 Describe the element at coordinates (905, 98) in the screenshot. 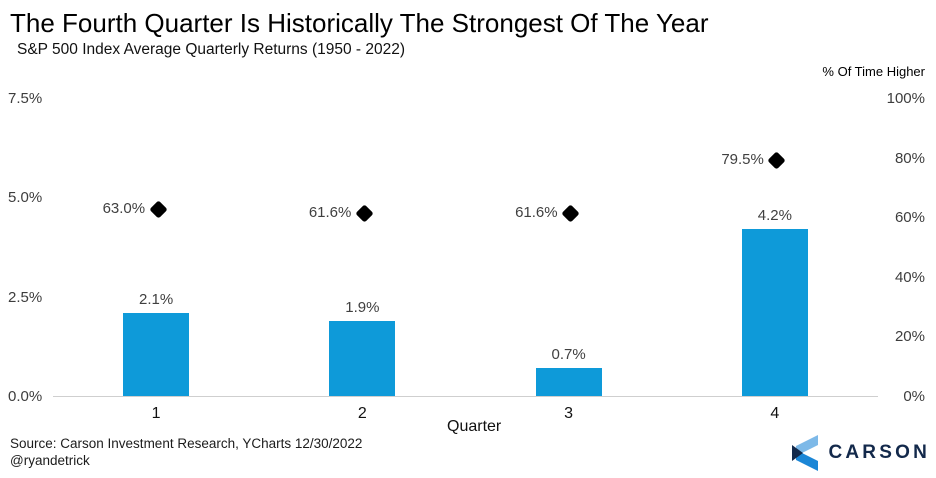

I see `y-axis-right-tick-label: 100%` at that location.